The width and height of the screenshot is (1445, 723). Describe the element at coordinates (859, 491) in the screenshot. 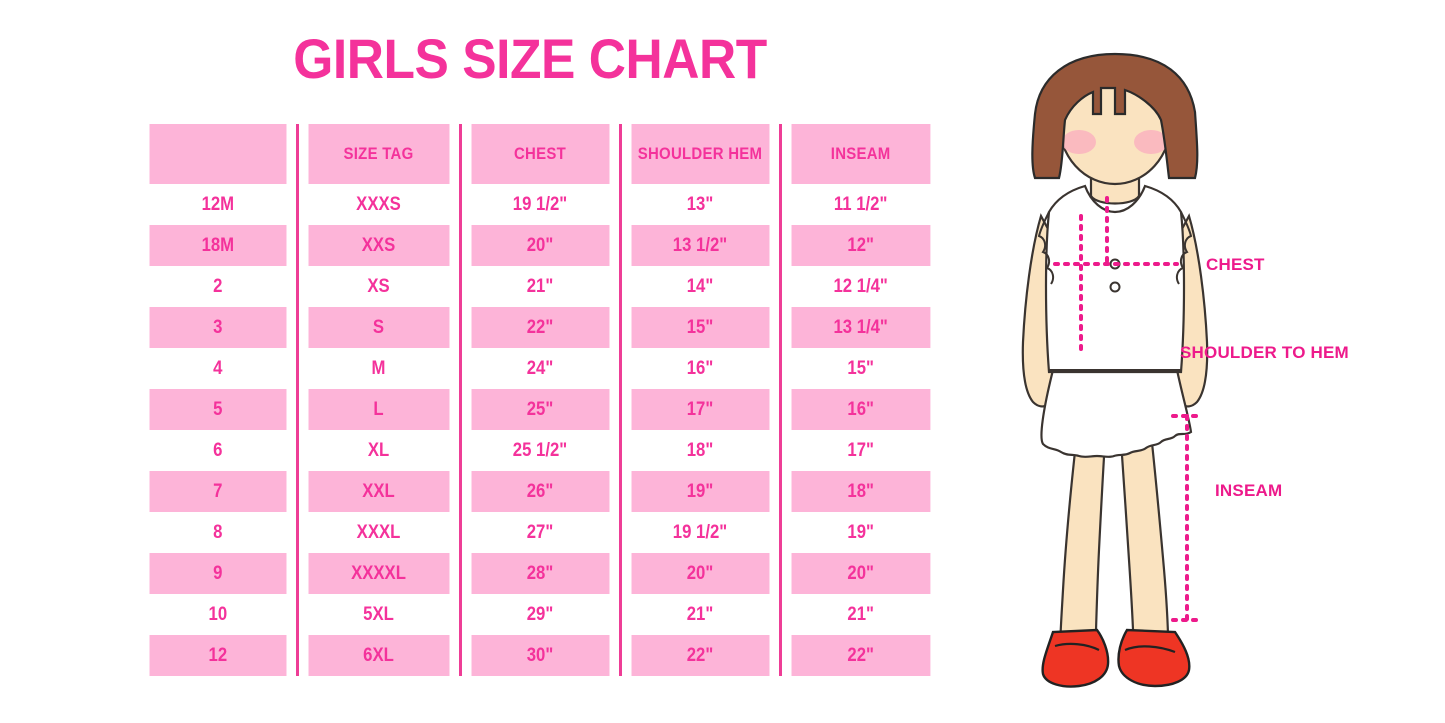

I see `cell-inseam: 18"` at that location.